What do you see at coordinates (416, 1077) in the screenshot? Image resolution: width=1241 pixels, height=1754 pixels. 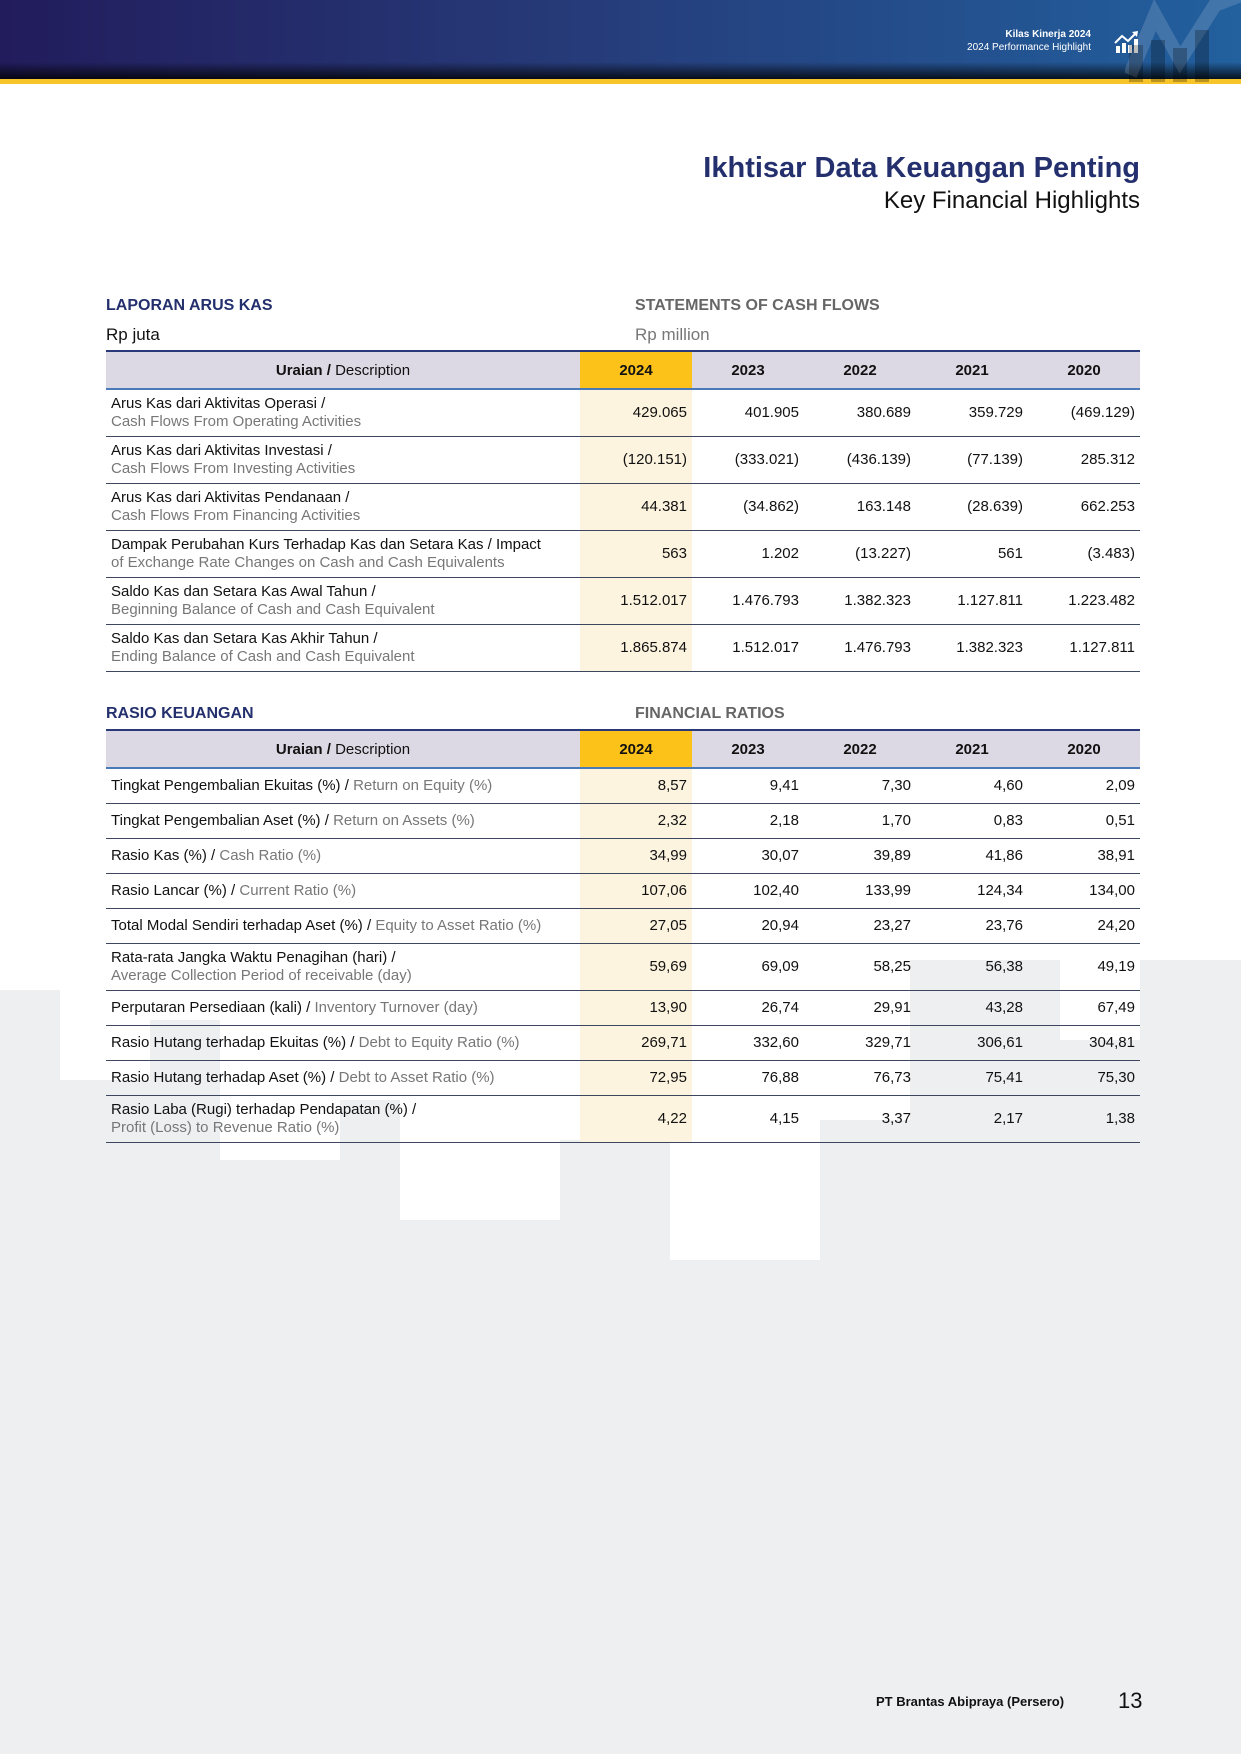 I see `description-en: Debt to Asset Ratio (%)` at bounding box center [416, 1077].